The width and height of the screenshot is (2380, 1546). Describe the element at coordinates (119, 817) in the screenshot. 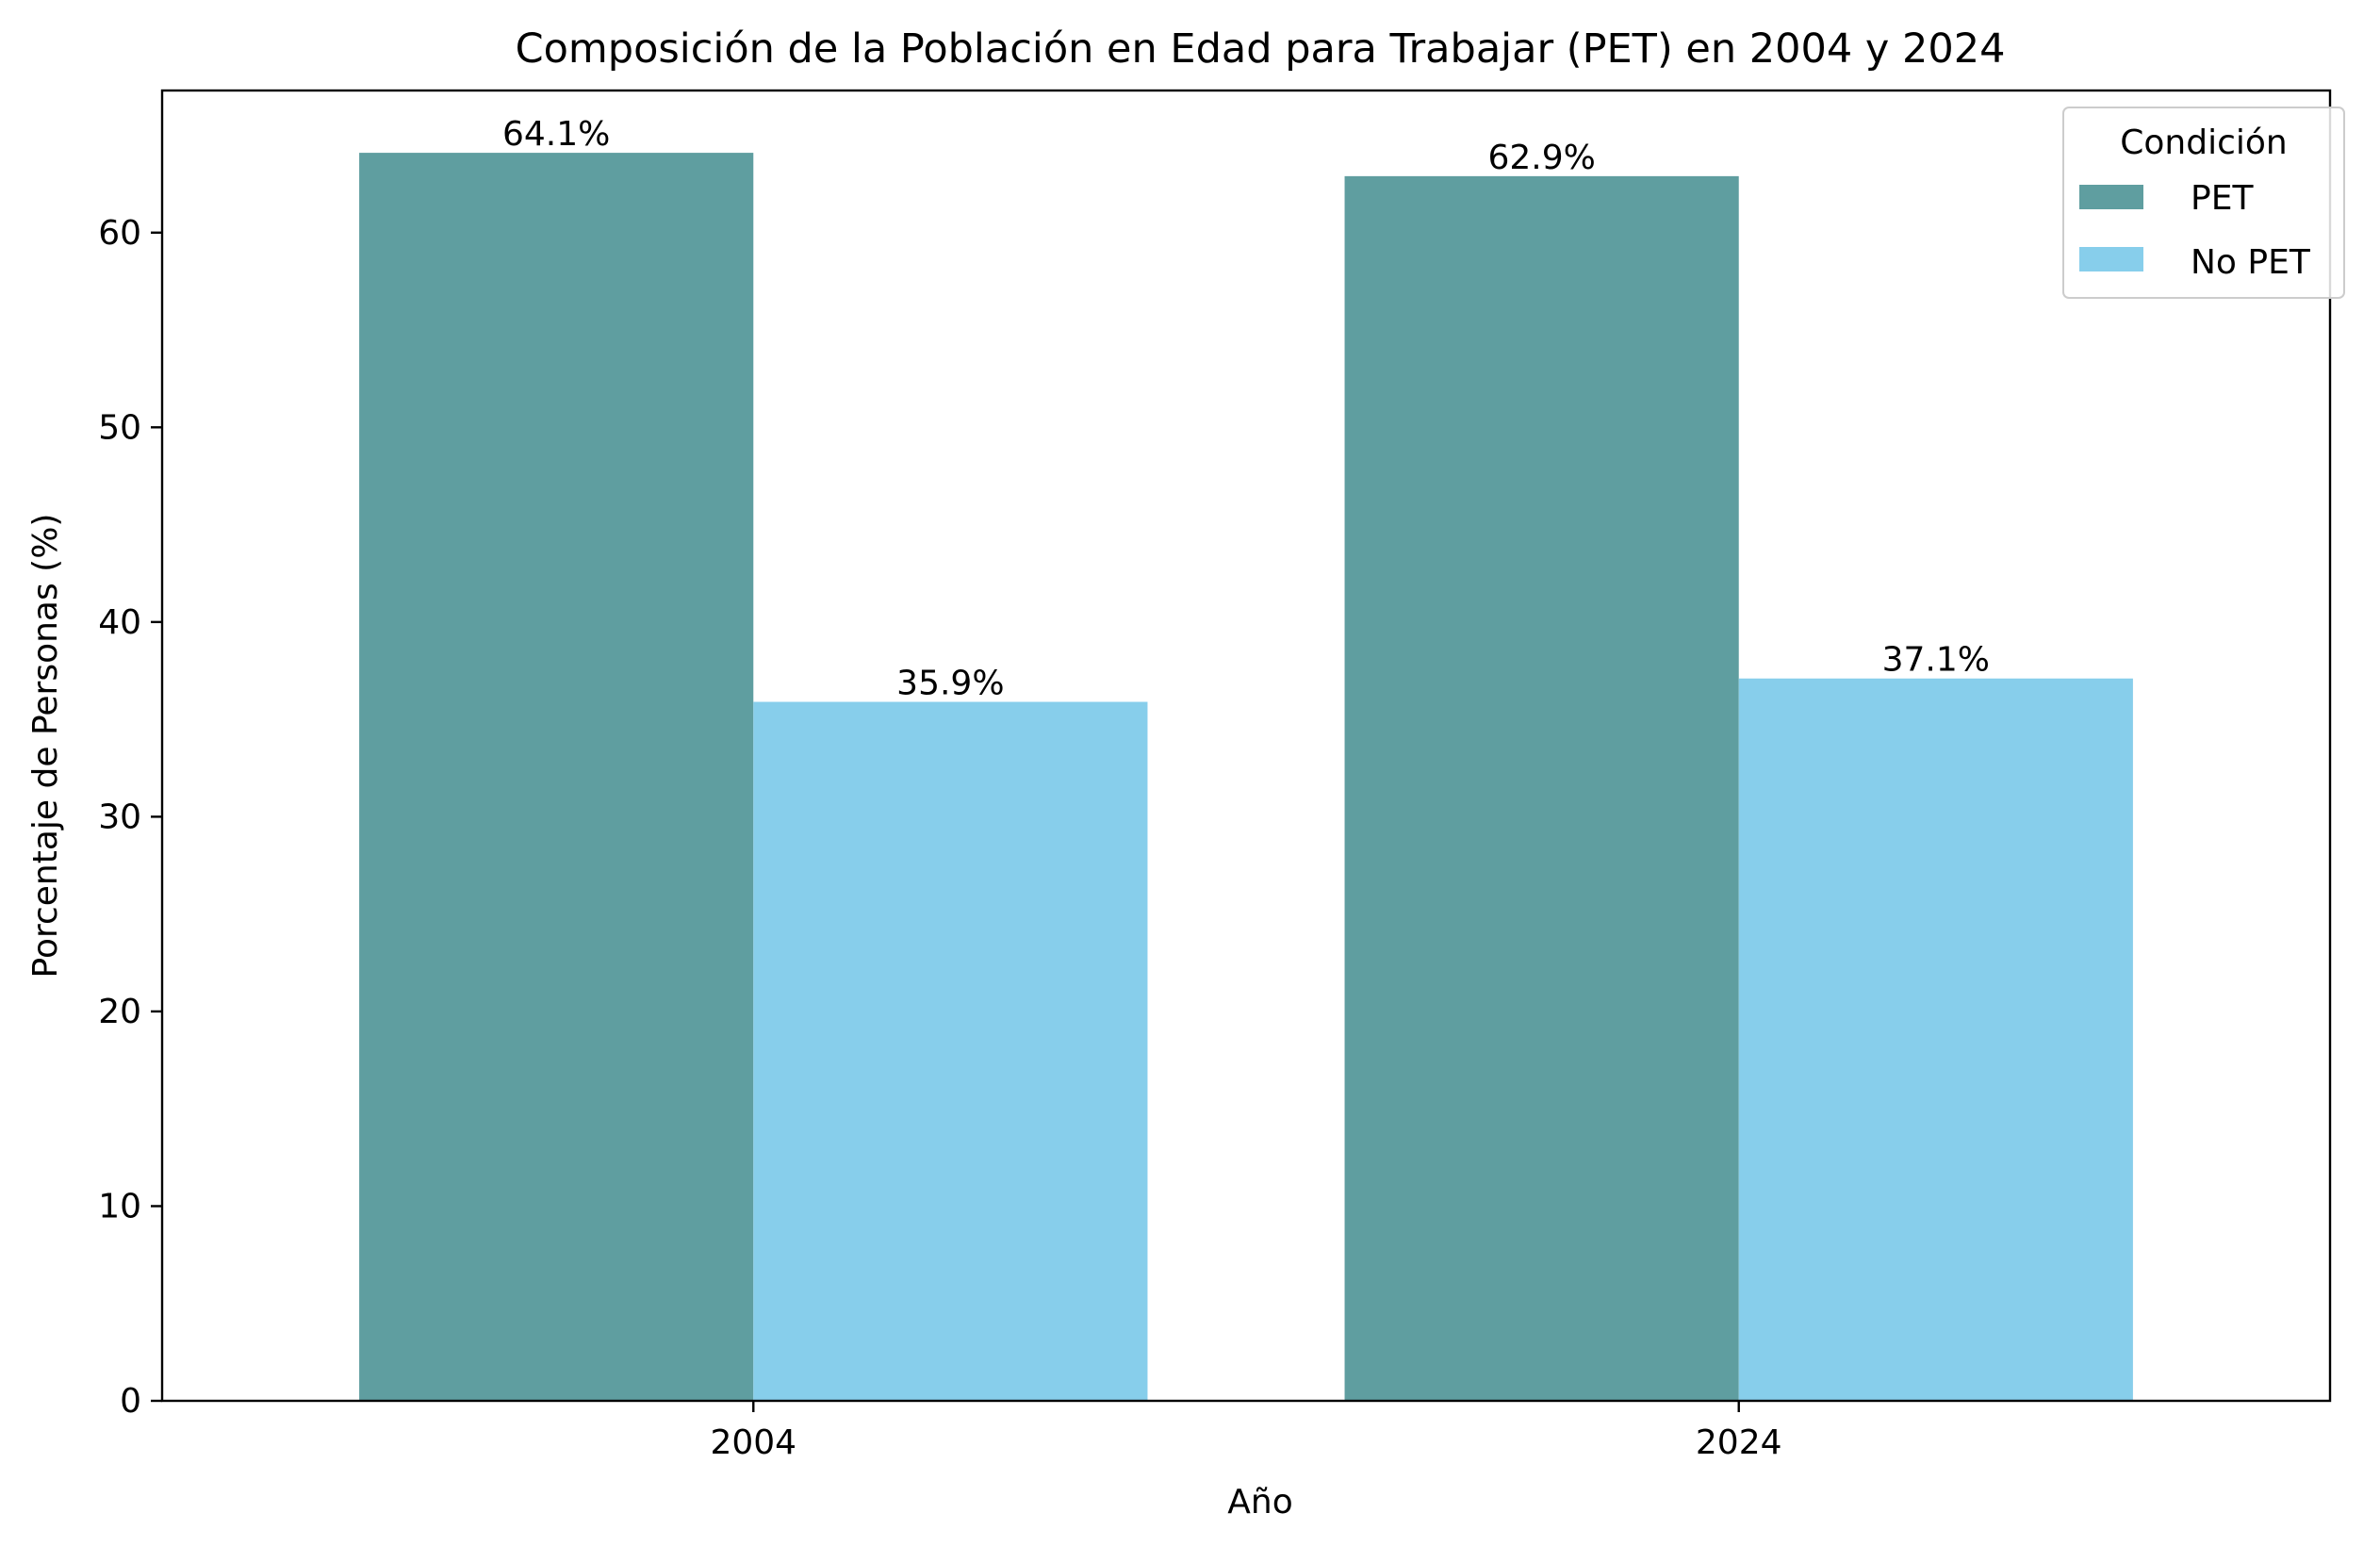

I see `y-tick-label: 30` at that location.